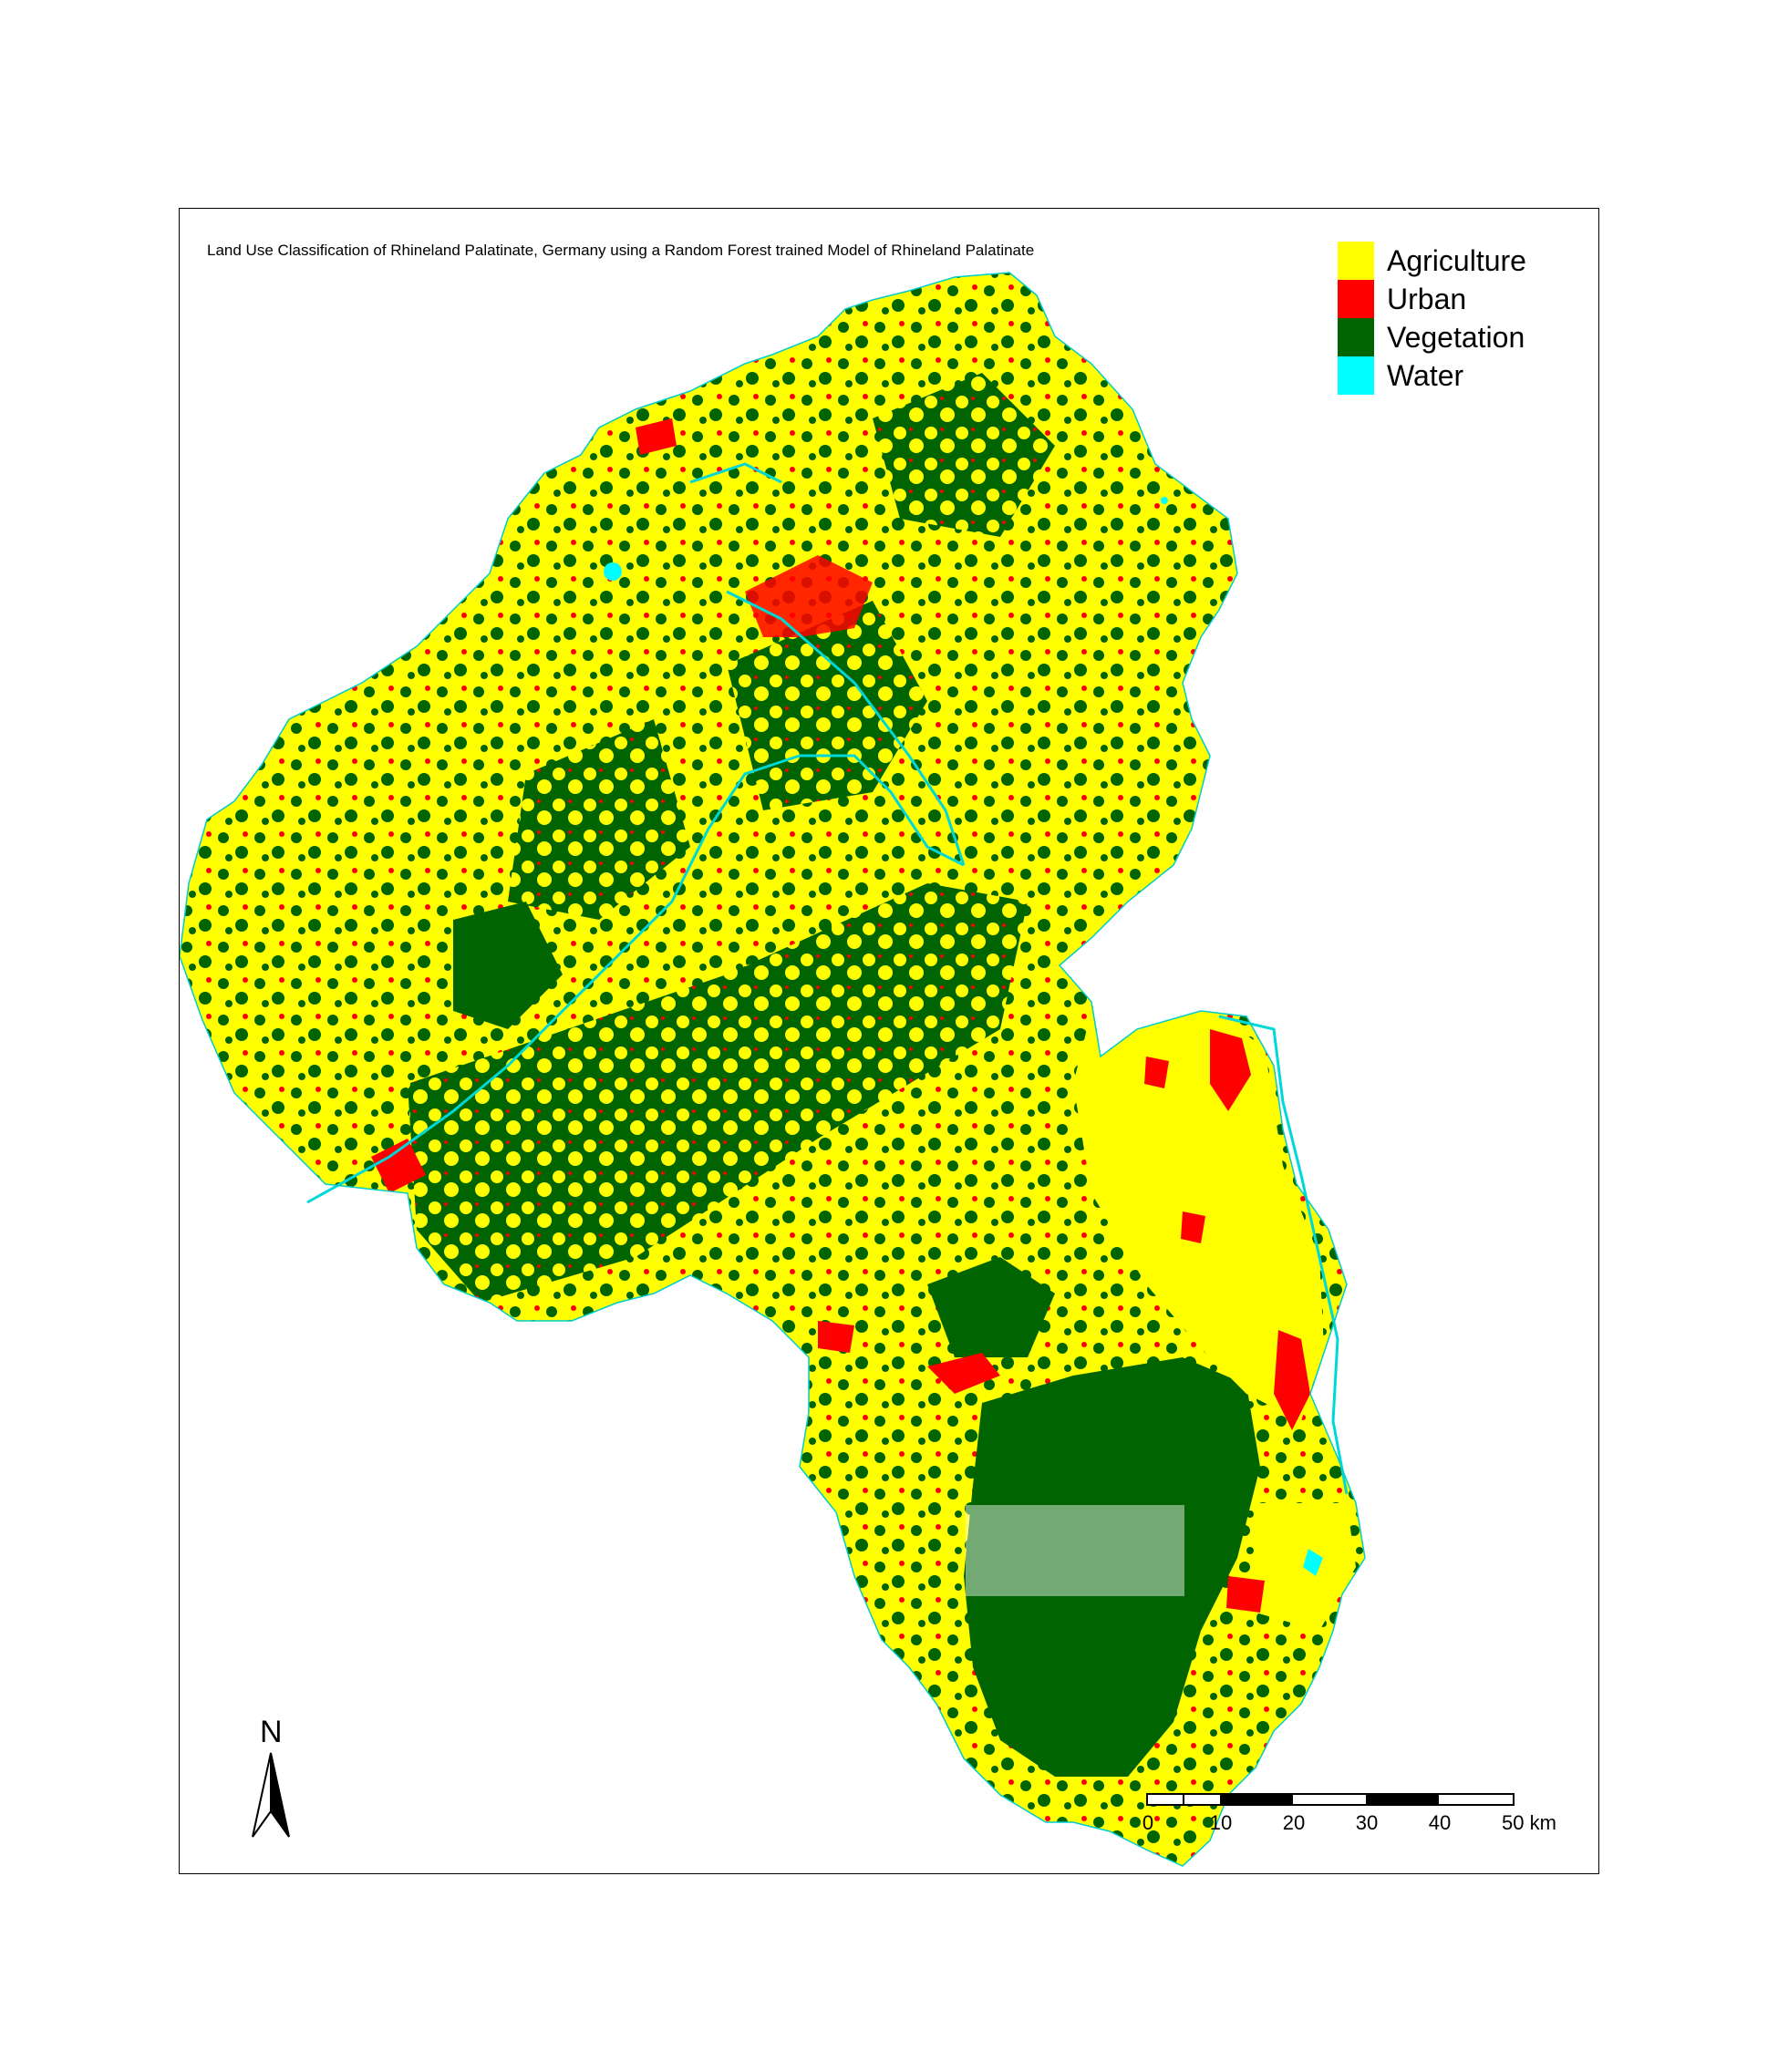 The width and height of the screenshot is (1768, 2072). Describe the element at coordinates (1221, 1822) in the screenshot. I see `scale-tick-10: 10` at that location.